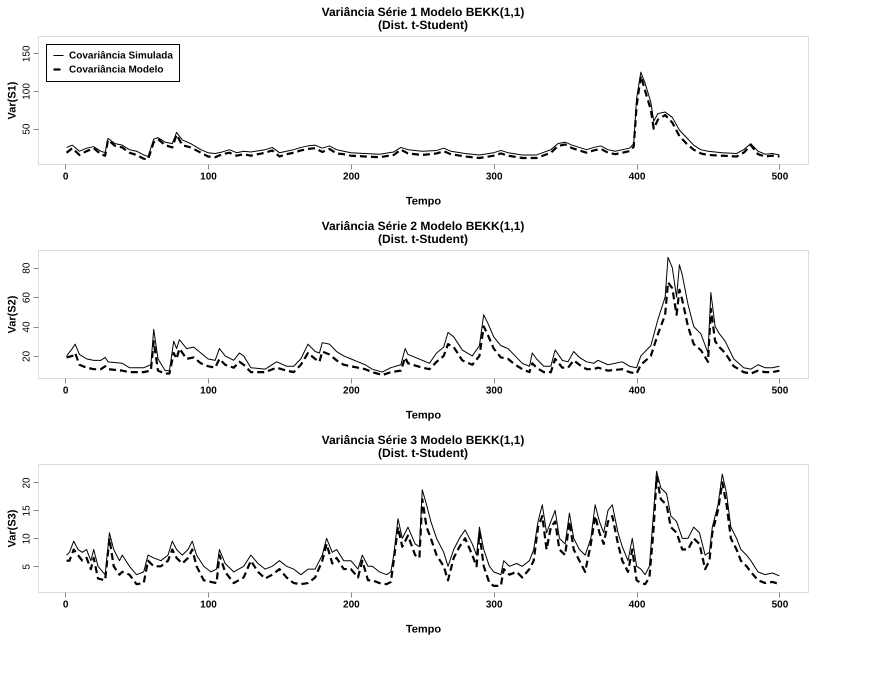 The width and height of the screenshot is (880, 697). What do you see at coordinates (27, 129) in the screenshot?
I see `y-tick-label: 50` at bounding box center [27, 129].